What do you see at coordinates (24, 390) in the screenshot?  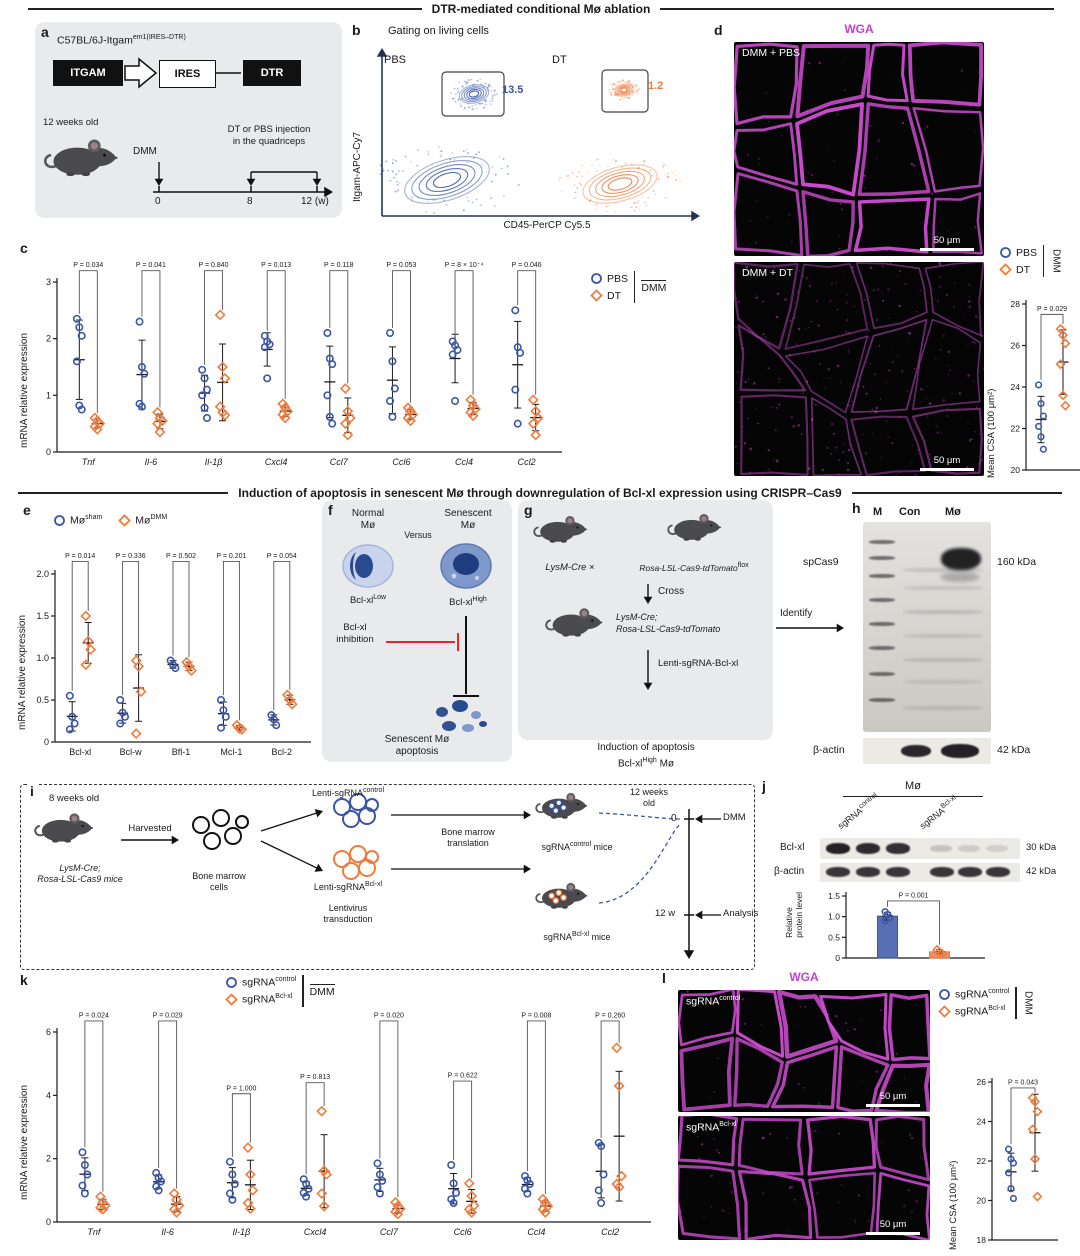 I see `c-y-axis-label: mRNA relative expression` at bounding box center [24, 390].